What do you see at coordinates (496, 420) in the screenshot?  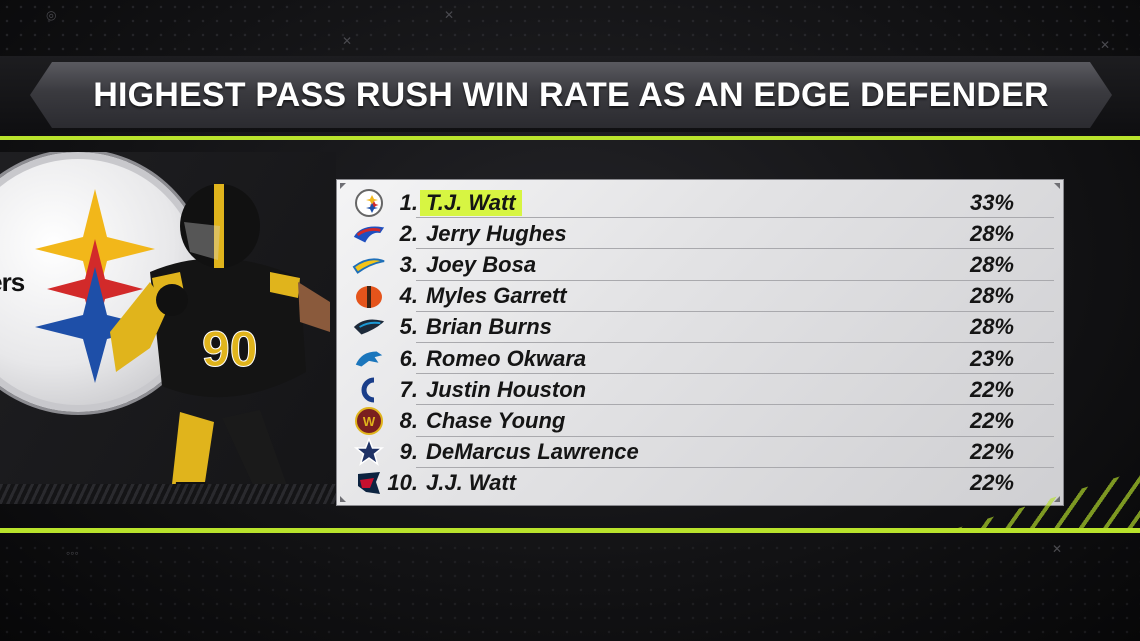 I see `player-name: Chase Young` at bounding box center [496, 420].